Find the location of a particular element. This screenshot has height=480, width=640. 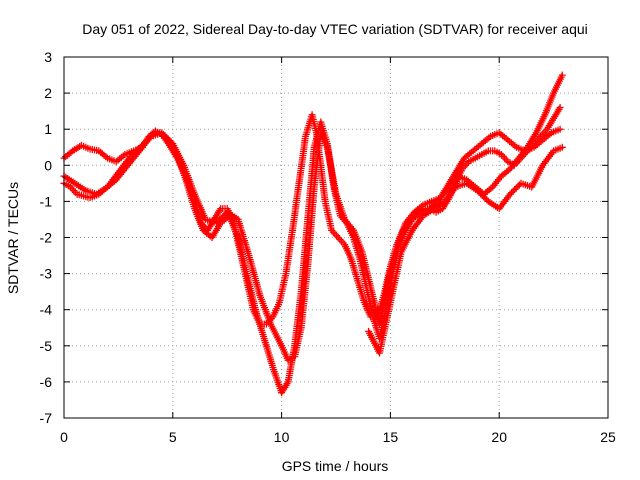

y-tick-label: -6 is located at coordinates (46, 382).